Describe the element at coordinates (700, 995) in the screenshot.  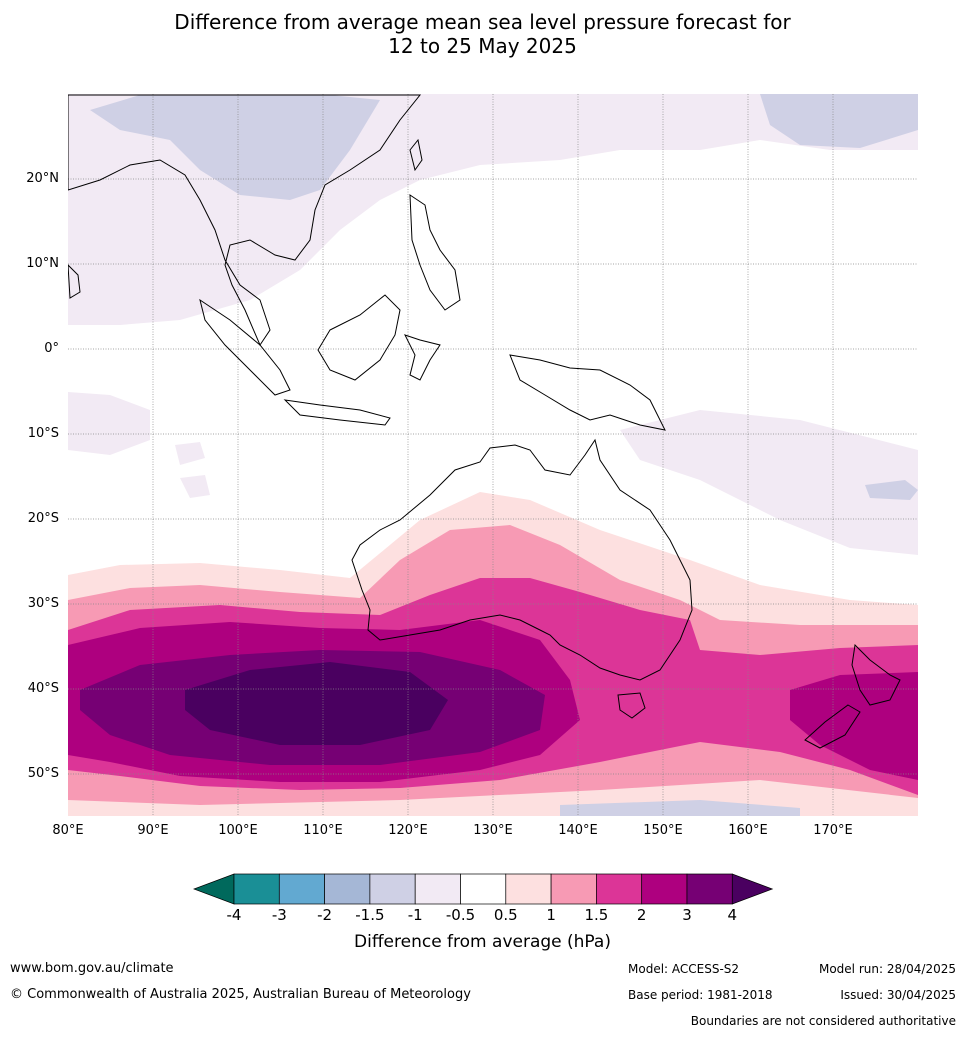
I see `base-period-text: Base period: 1981-2018` at that location.